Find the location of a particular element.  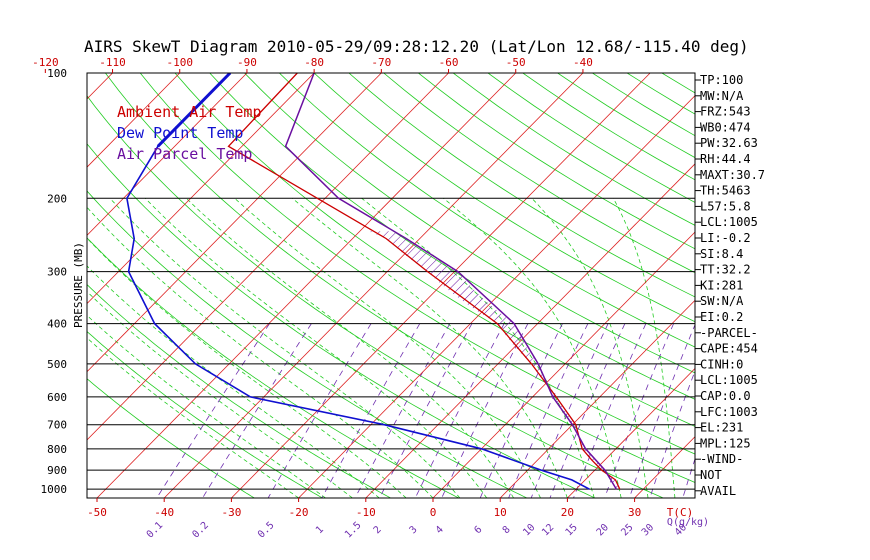

pressure-tick-label: 300 is located at coordinates (57, 272).